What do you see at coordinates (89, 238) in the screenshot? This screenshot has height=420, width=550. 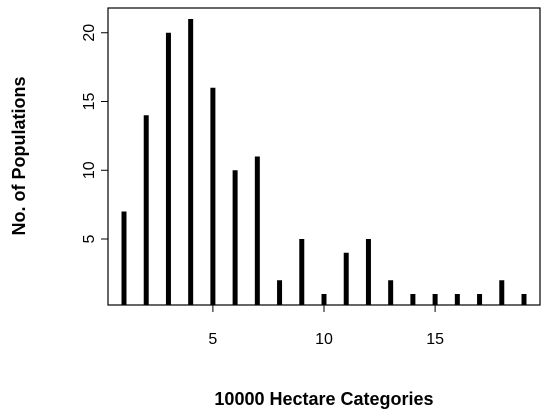 I see `y-tick-label: 5` at bounding box center [89, 238].